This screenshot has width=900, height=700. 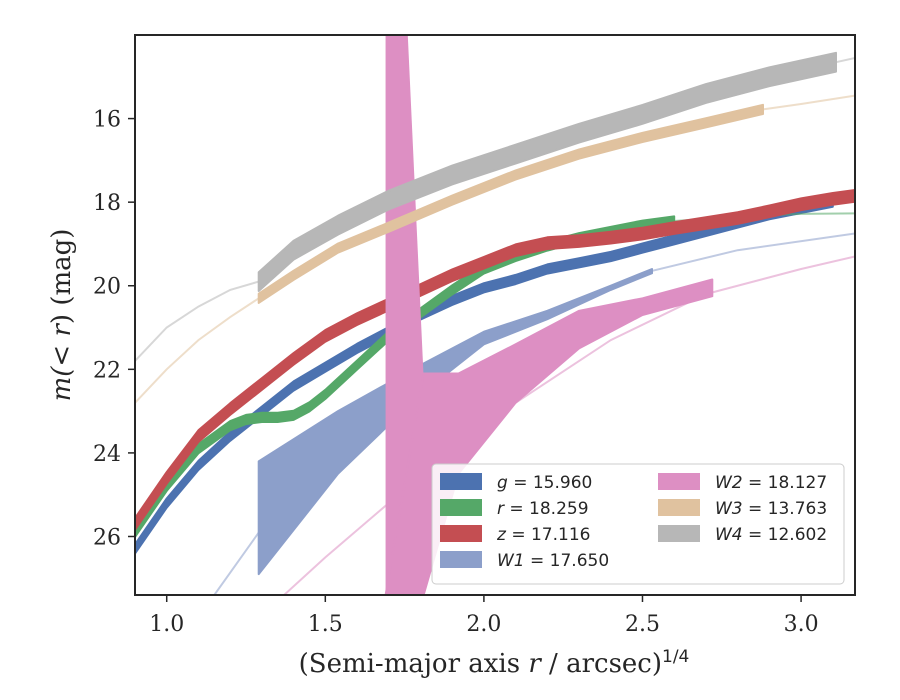 I want to click on legend-col1-label-var-0: g, so click(x=502, y=483).